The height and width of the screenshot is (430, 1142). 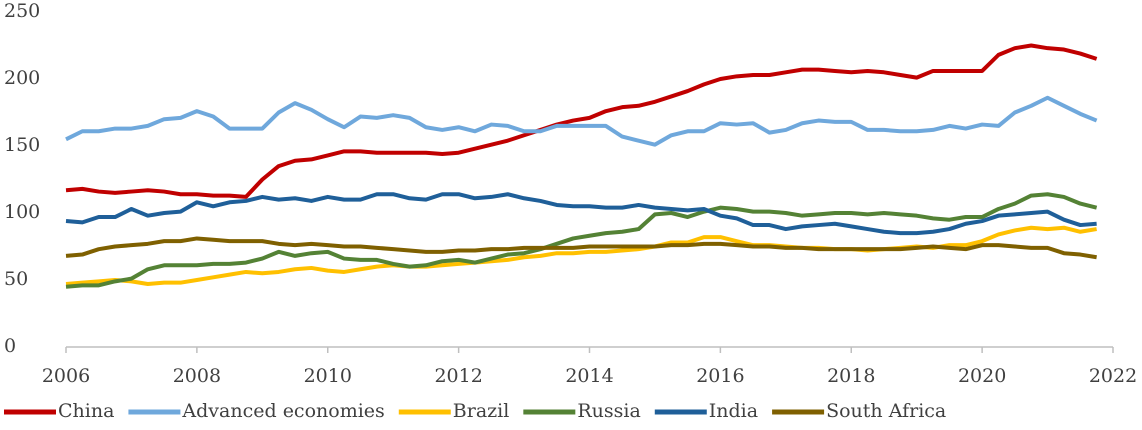 What do you see at coordinates (22, 145) in the screenshot?
I see `y-tick-label: 150` at bounding box center [22, 145].